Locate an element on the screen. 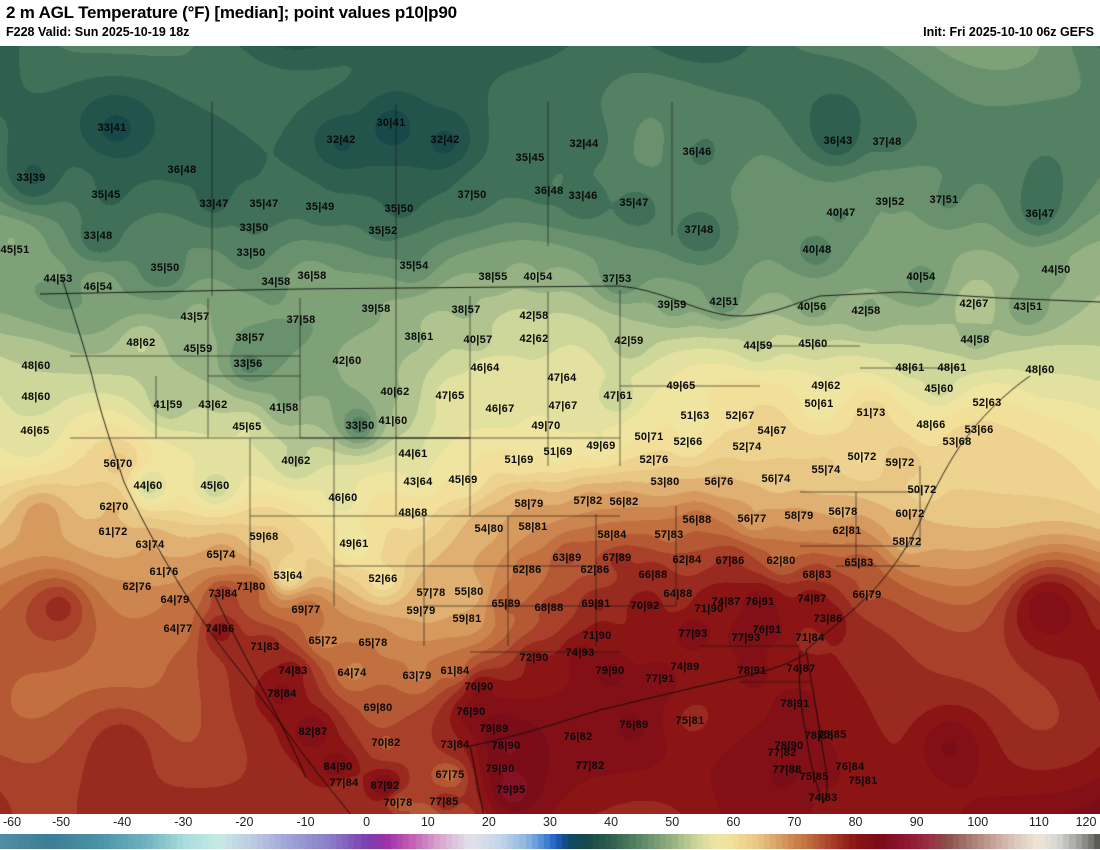 The width and height of the screenshot is (1100, 850). point-value: 67|86 is located at coordinates (730, 561).